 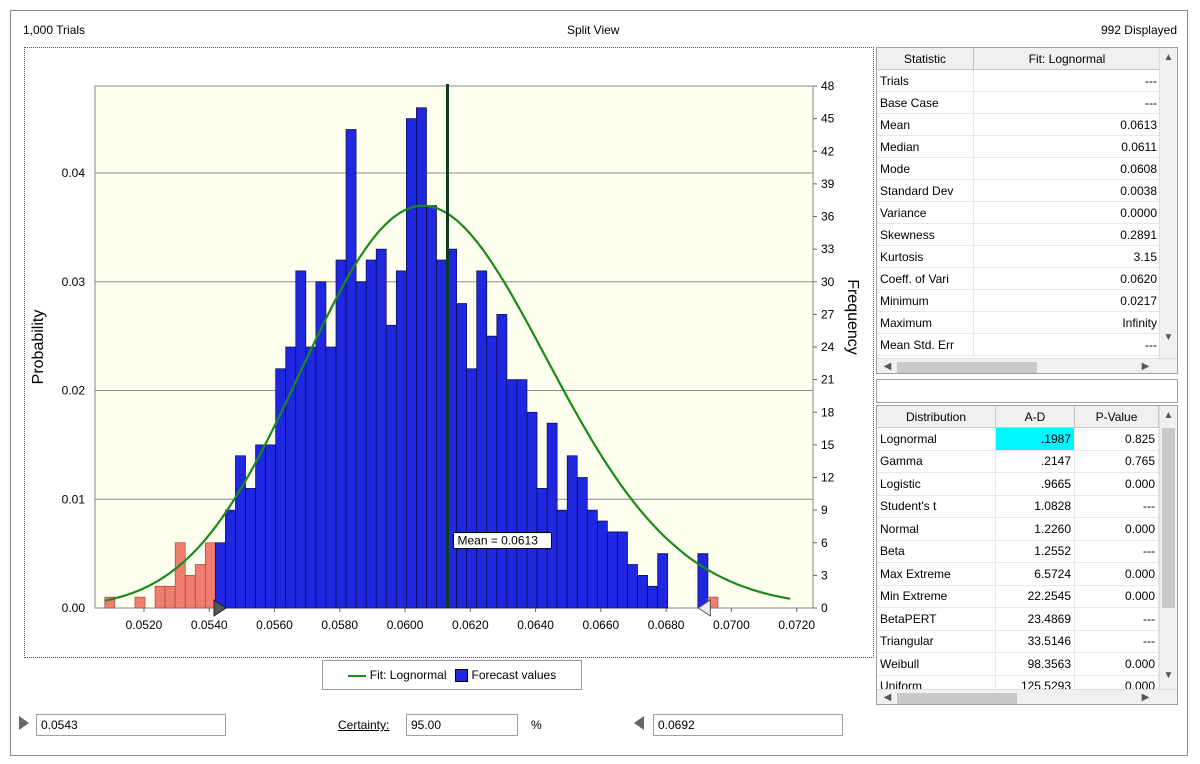 I want to click on dist-scroll-thumb-h, so click(x=957, y=698).